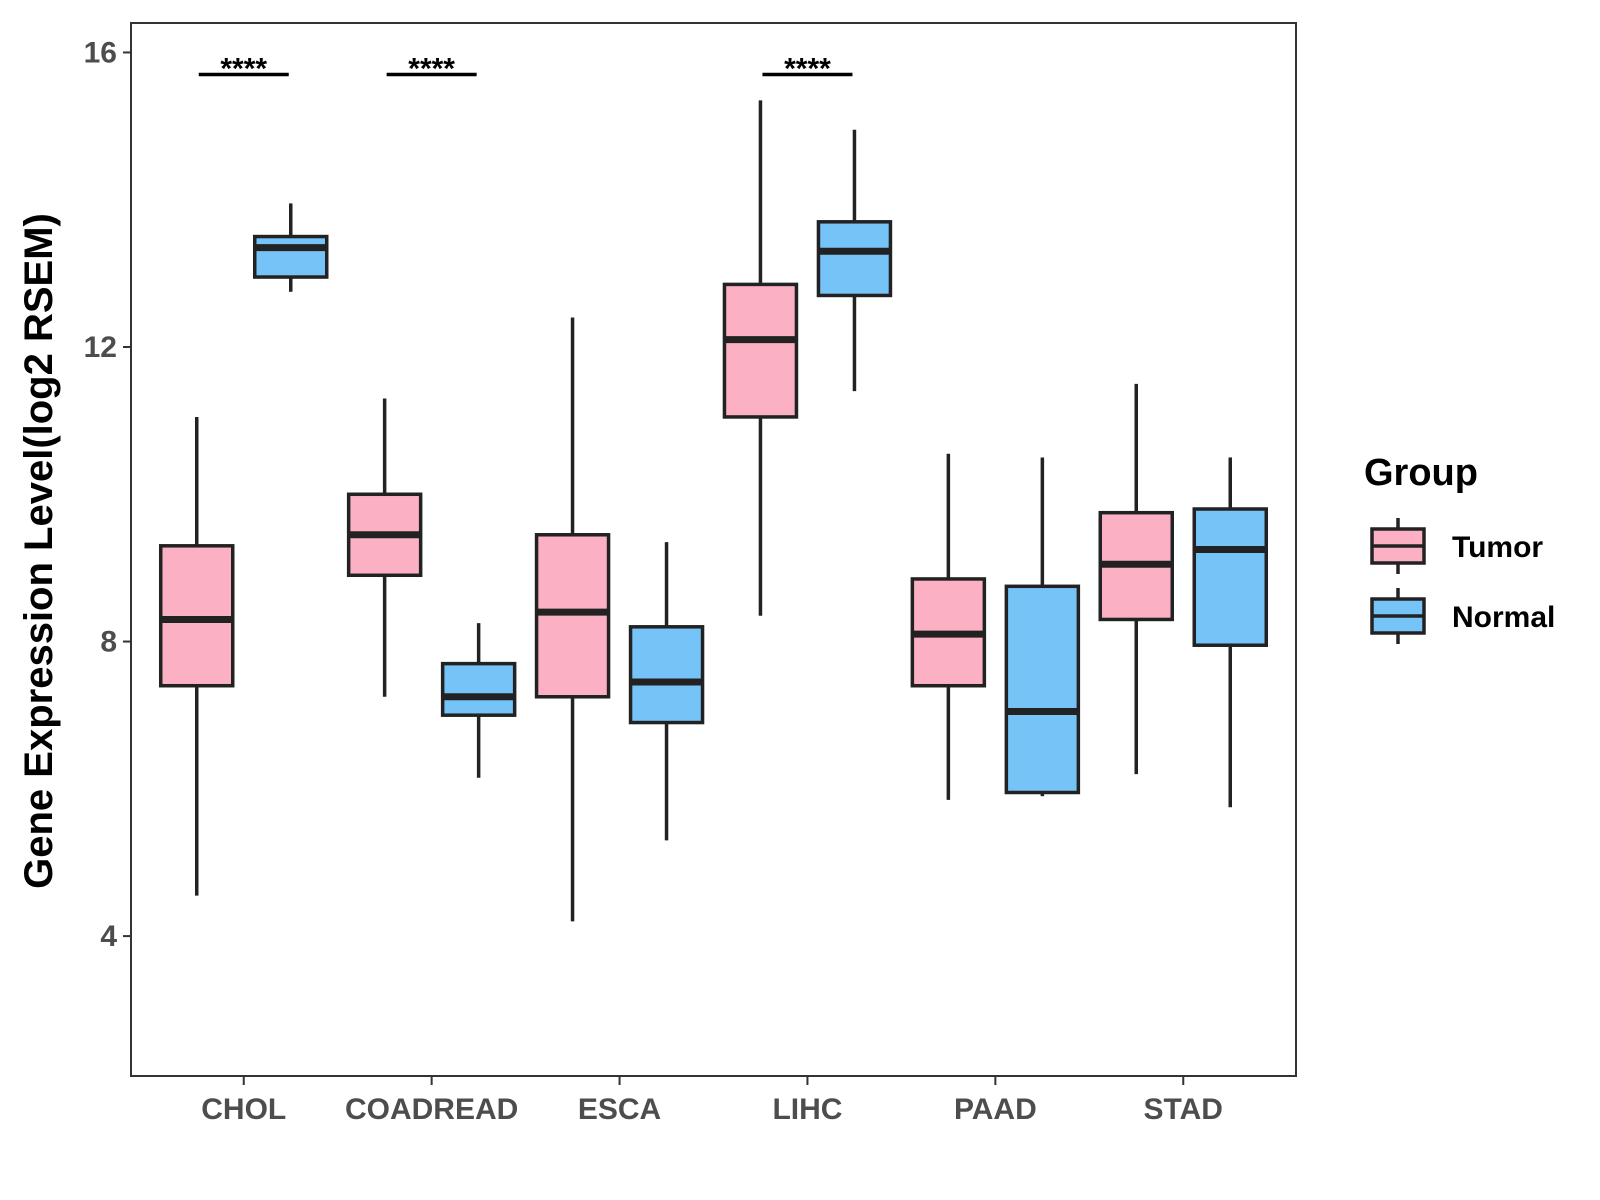 The height and width of the screenshot is (1200, 1600). Describe the element at coordinates (807, 1109) in the screenshot. I see `x-tick-label: LIHC` at that location.